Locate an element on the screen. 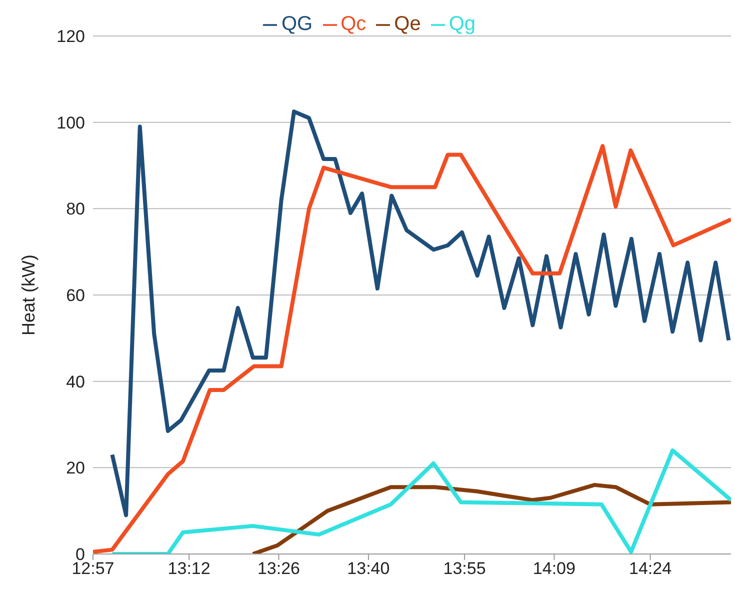 This screenshot has width=735, height=600. legend-label: QG is located at coordinates (297, 24).